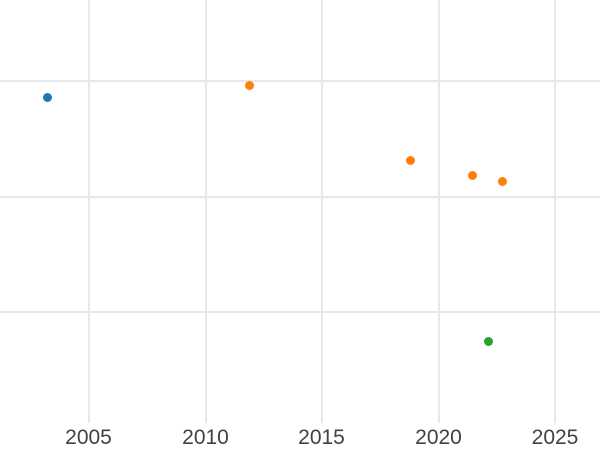  I want to click on x-tick-label-2015: 2015, so click(321, 437).